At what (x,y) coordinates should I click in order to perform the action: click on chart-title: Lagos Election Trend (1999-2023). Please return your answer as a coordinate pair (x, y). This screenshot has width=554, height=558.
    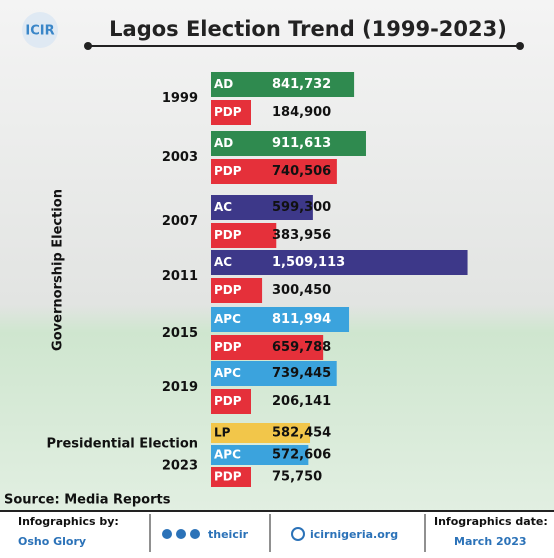
    Looking at the image, I should click on (308, 29).